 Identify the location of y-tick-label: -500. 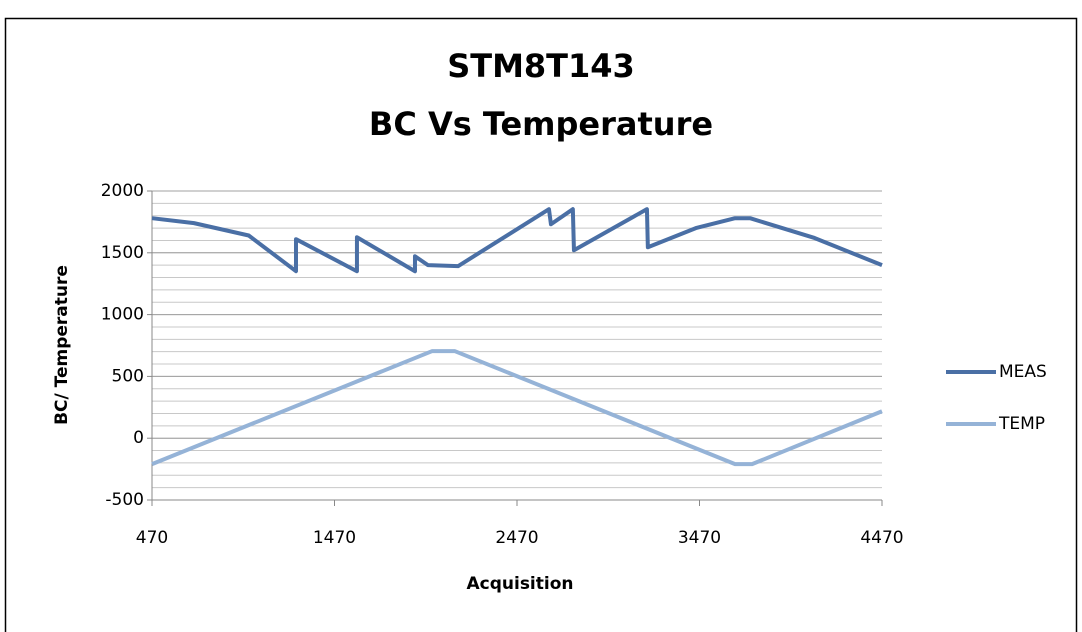
(124, 500).